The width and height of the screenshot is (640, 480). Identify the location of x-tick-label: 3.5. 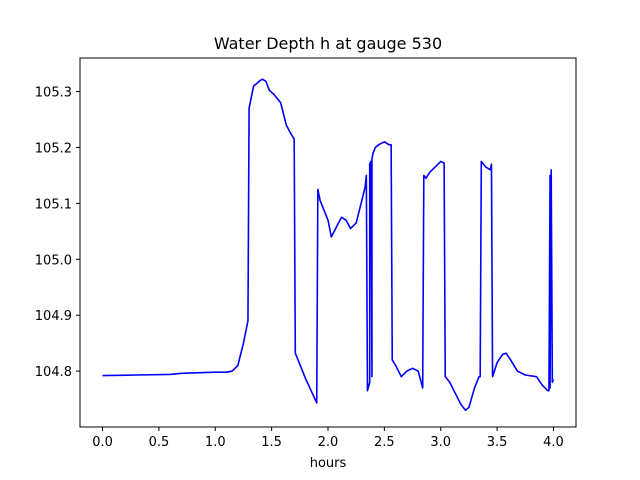
(497, 442).